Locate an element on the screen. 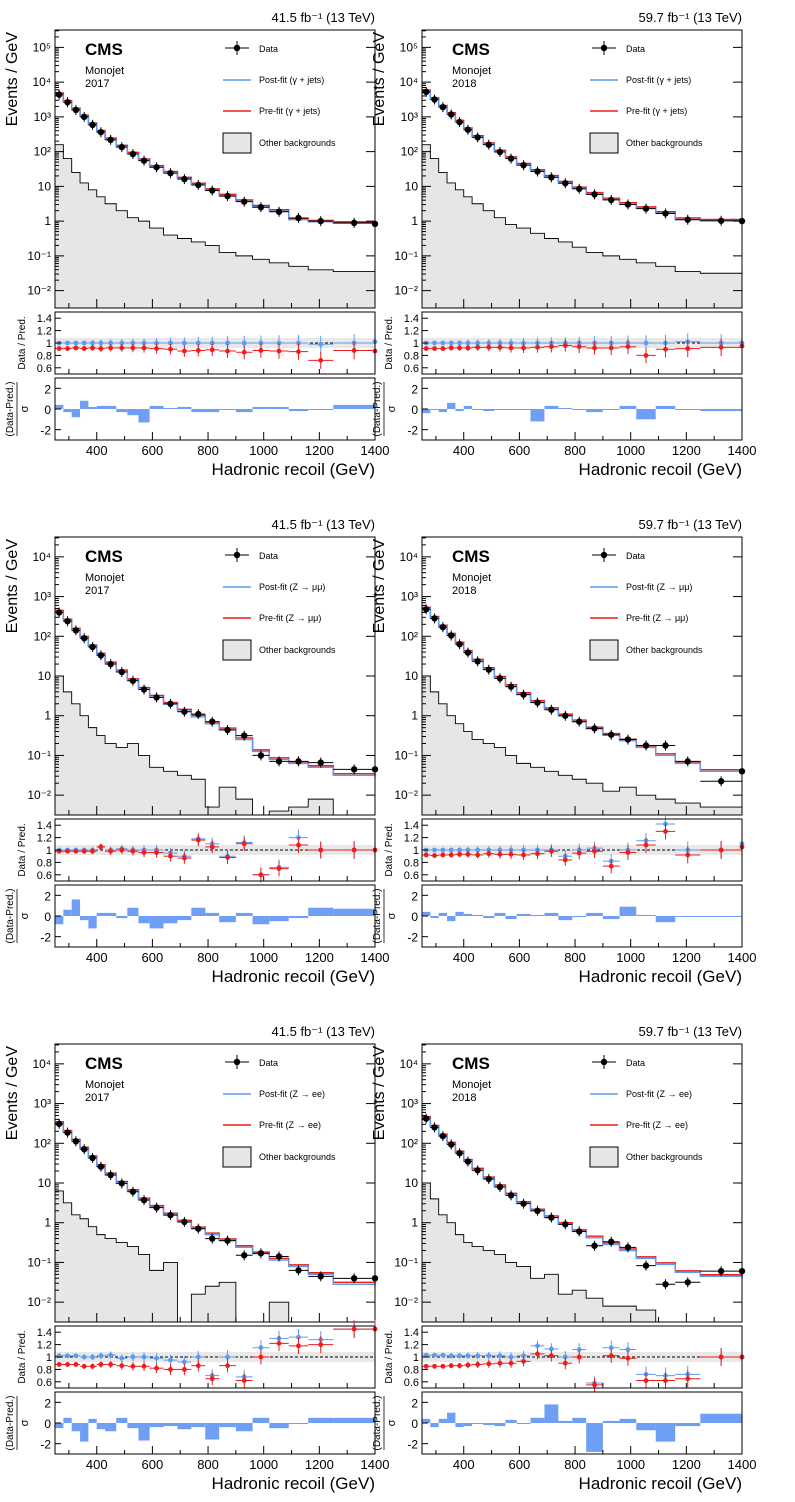 This screenshot has height=1502, width=795. y-tick-label: 10² is located at coordinates (42, 1143).